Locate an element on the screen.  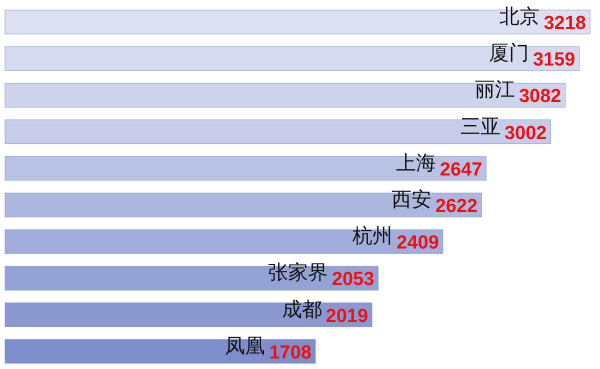
y-tick-label: 杭州 is located at coordinates (372, 237).